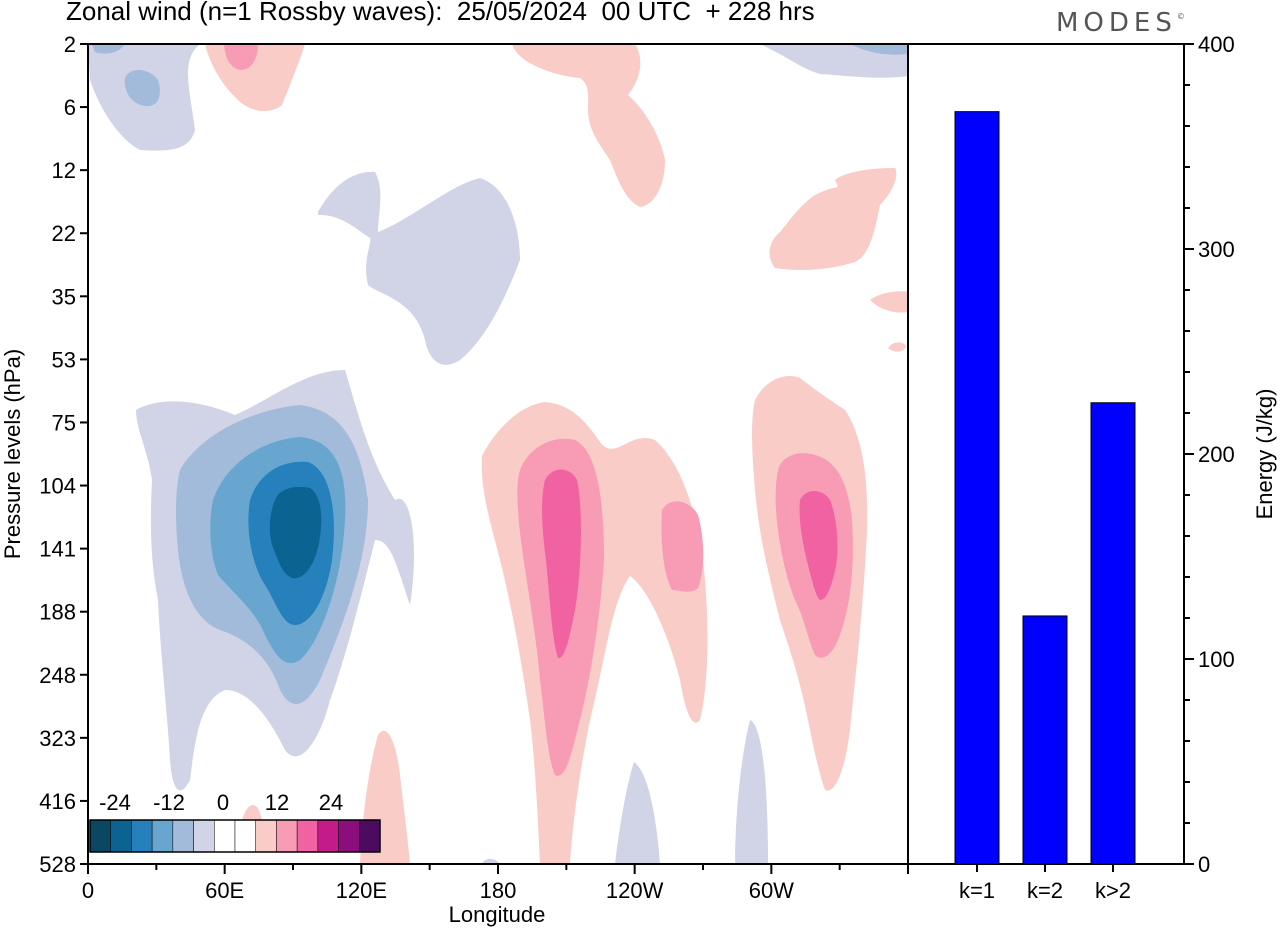  I want to click on pressure-tick-label: 75, so click(64, 422).